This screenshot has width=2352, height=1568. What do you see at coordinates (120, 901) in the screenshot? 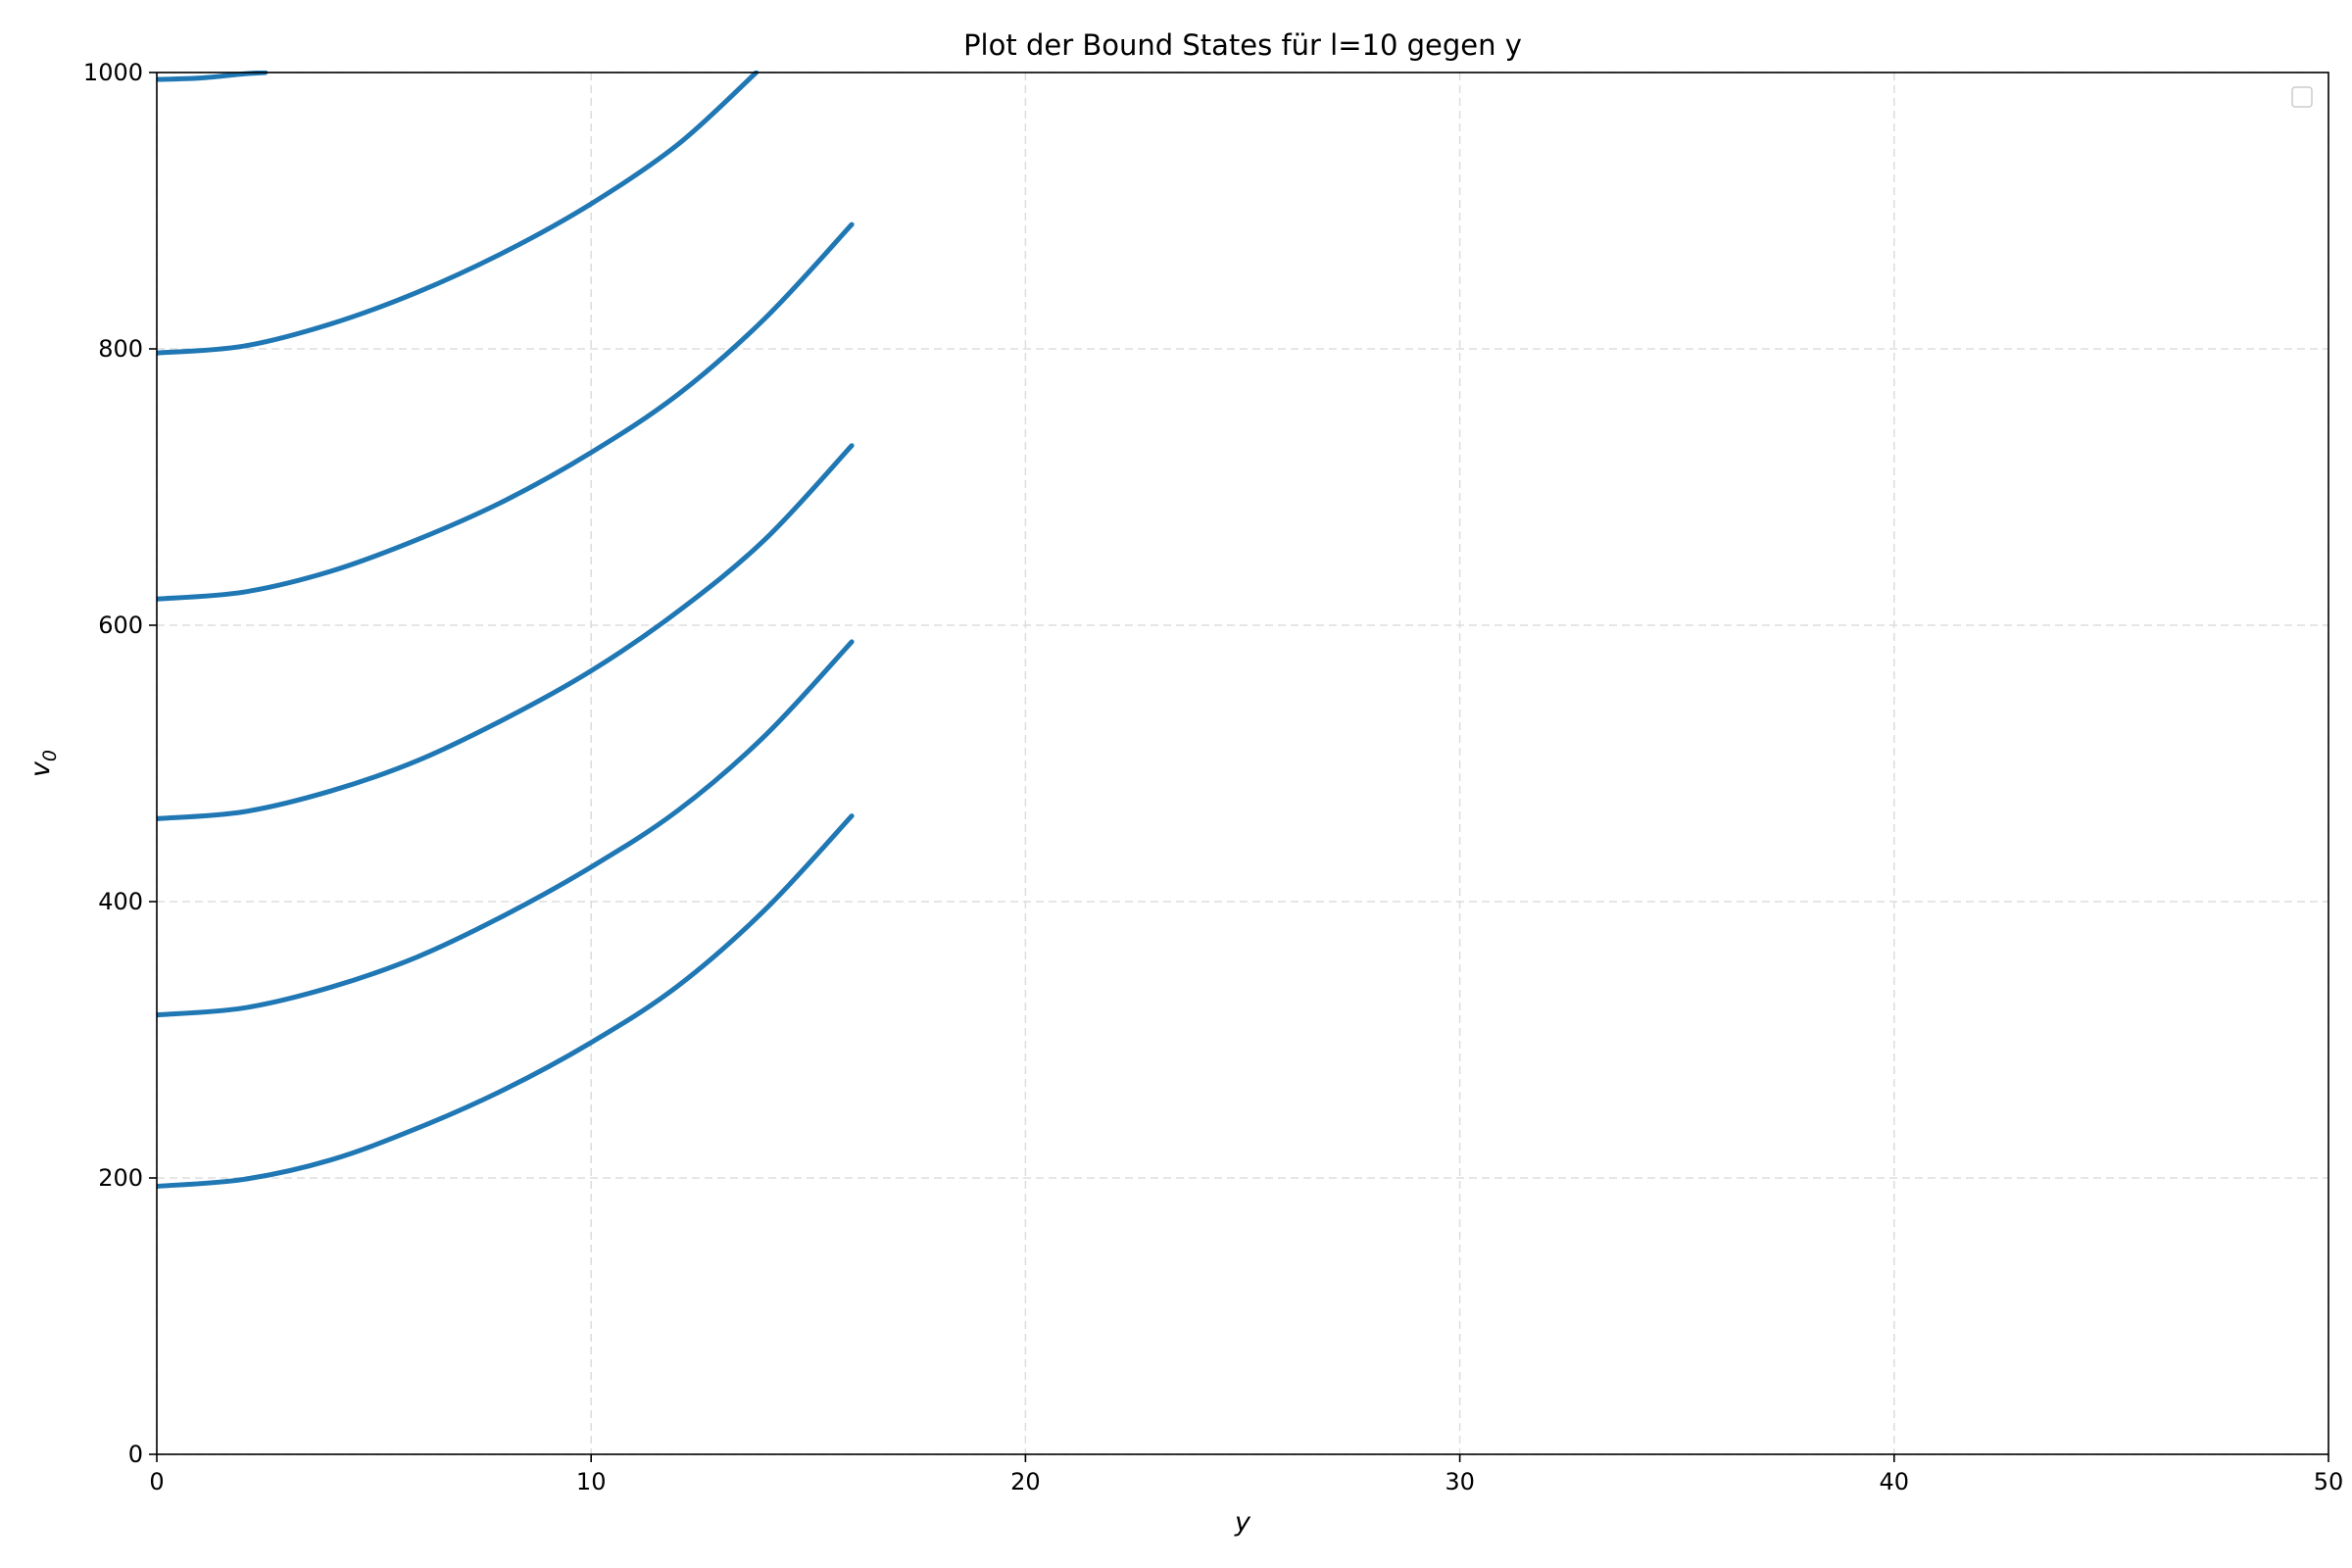
I see `y-tick-label: 400` at bounding box center [120, 901].